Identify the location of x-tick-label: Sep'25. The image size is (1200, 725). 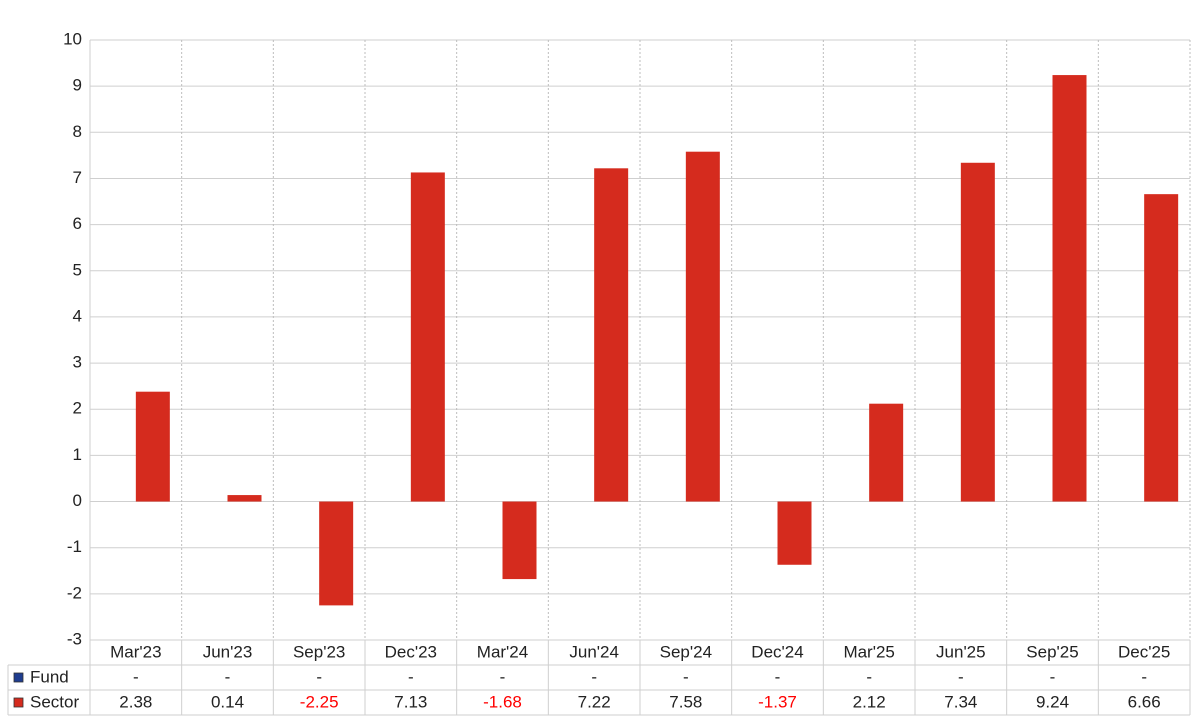
(1052, 651).